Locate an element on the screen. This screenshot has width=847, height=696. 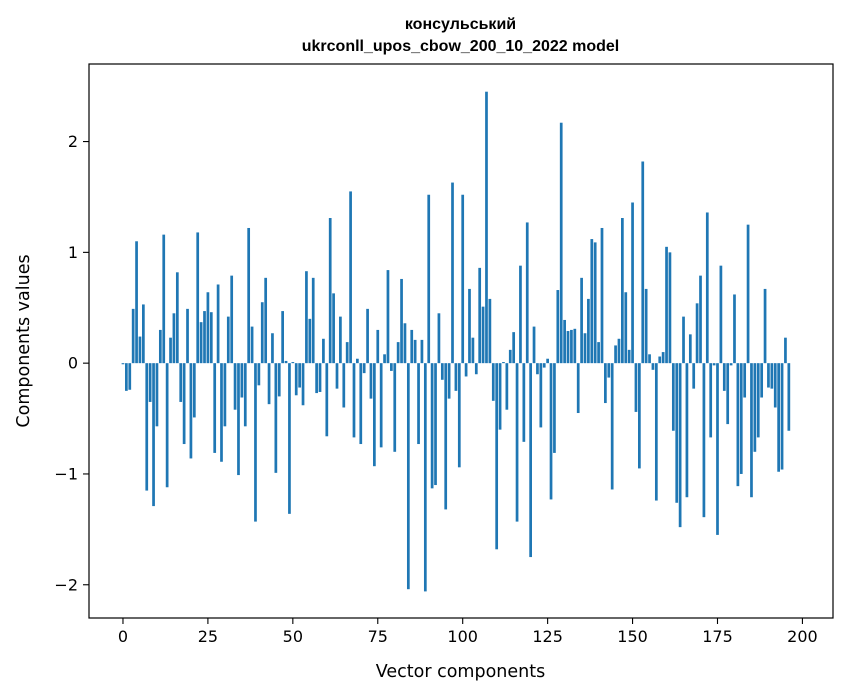
x-tick-label: 100 is located at coordinates (462, 636).